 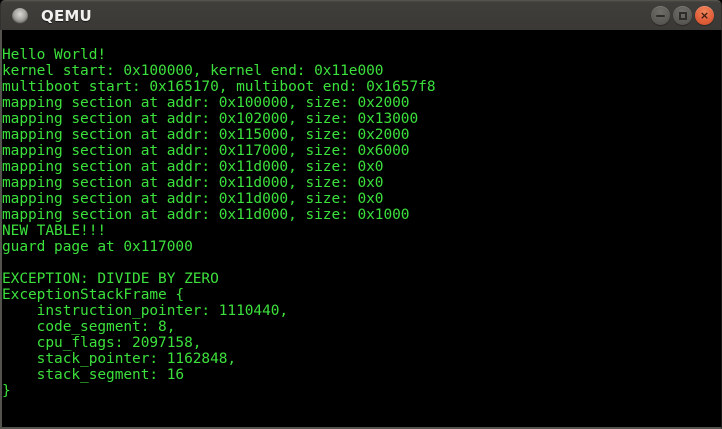 I want to click on maximize-button, so click(x=682, y=15).